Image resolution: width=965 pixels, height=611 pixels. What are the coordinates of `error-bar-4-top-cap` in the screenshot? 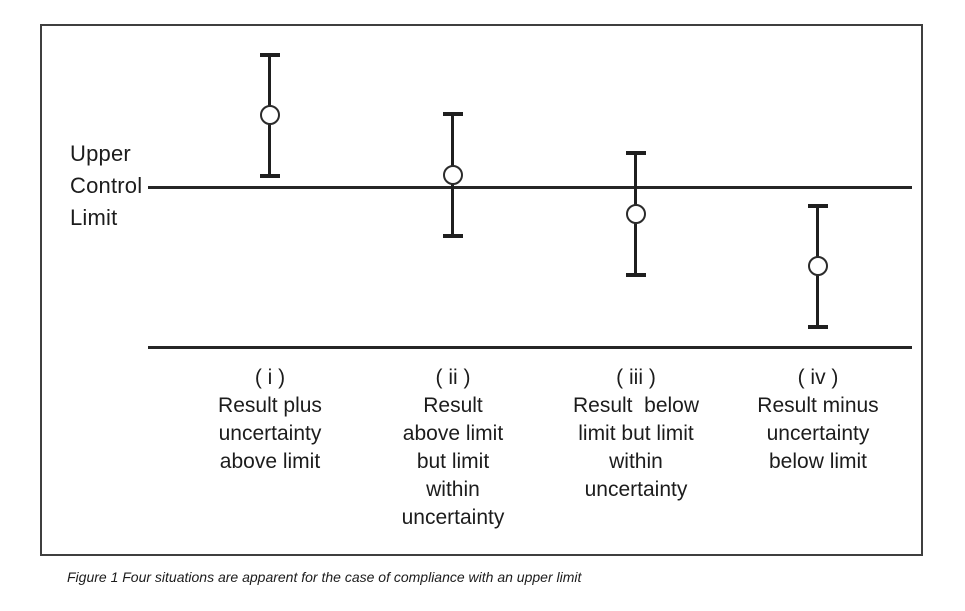 It's located at (818, 206).